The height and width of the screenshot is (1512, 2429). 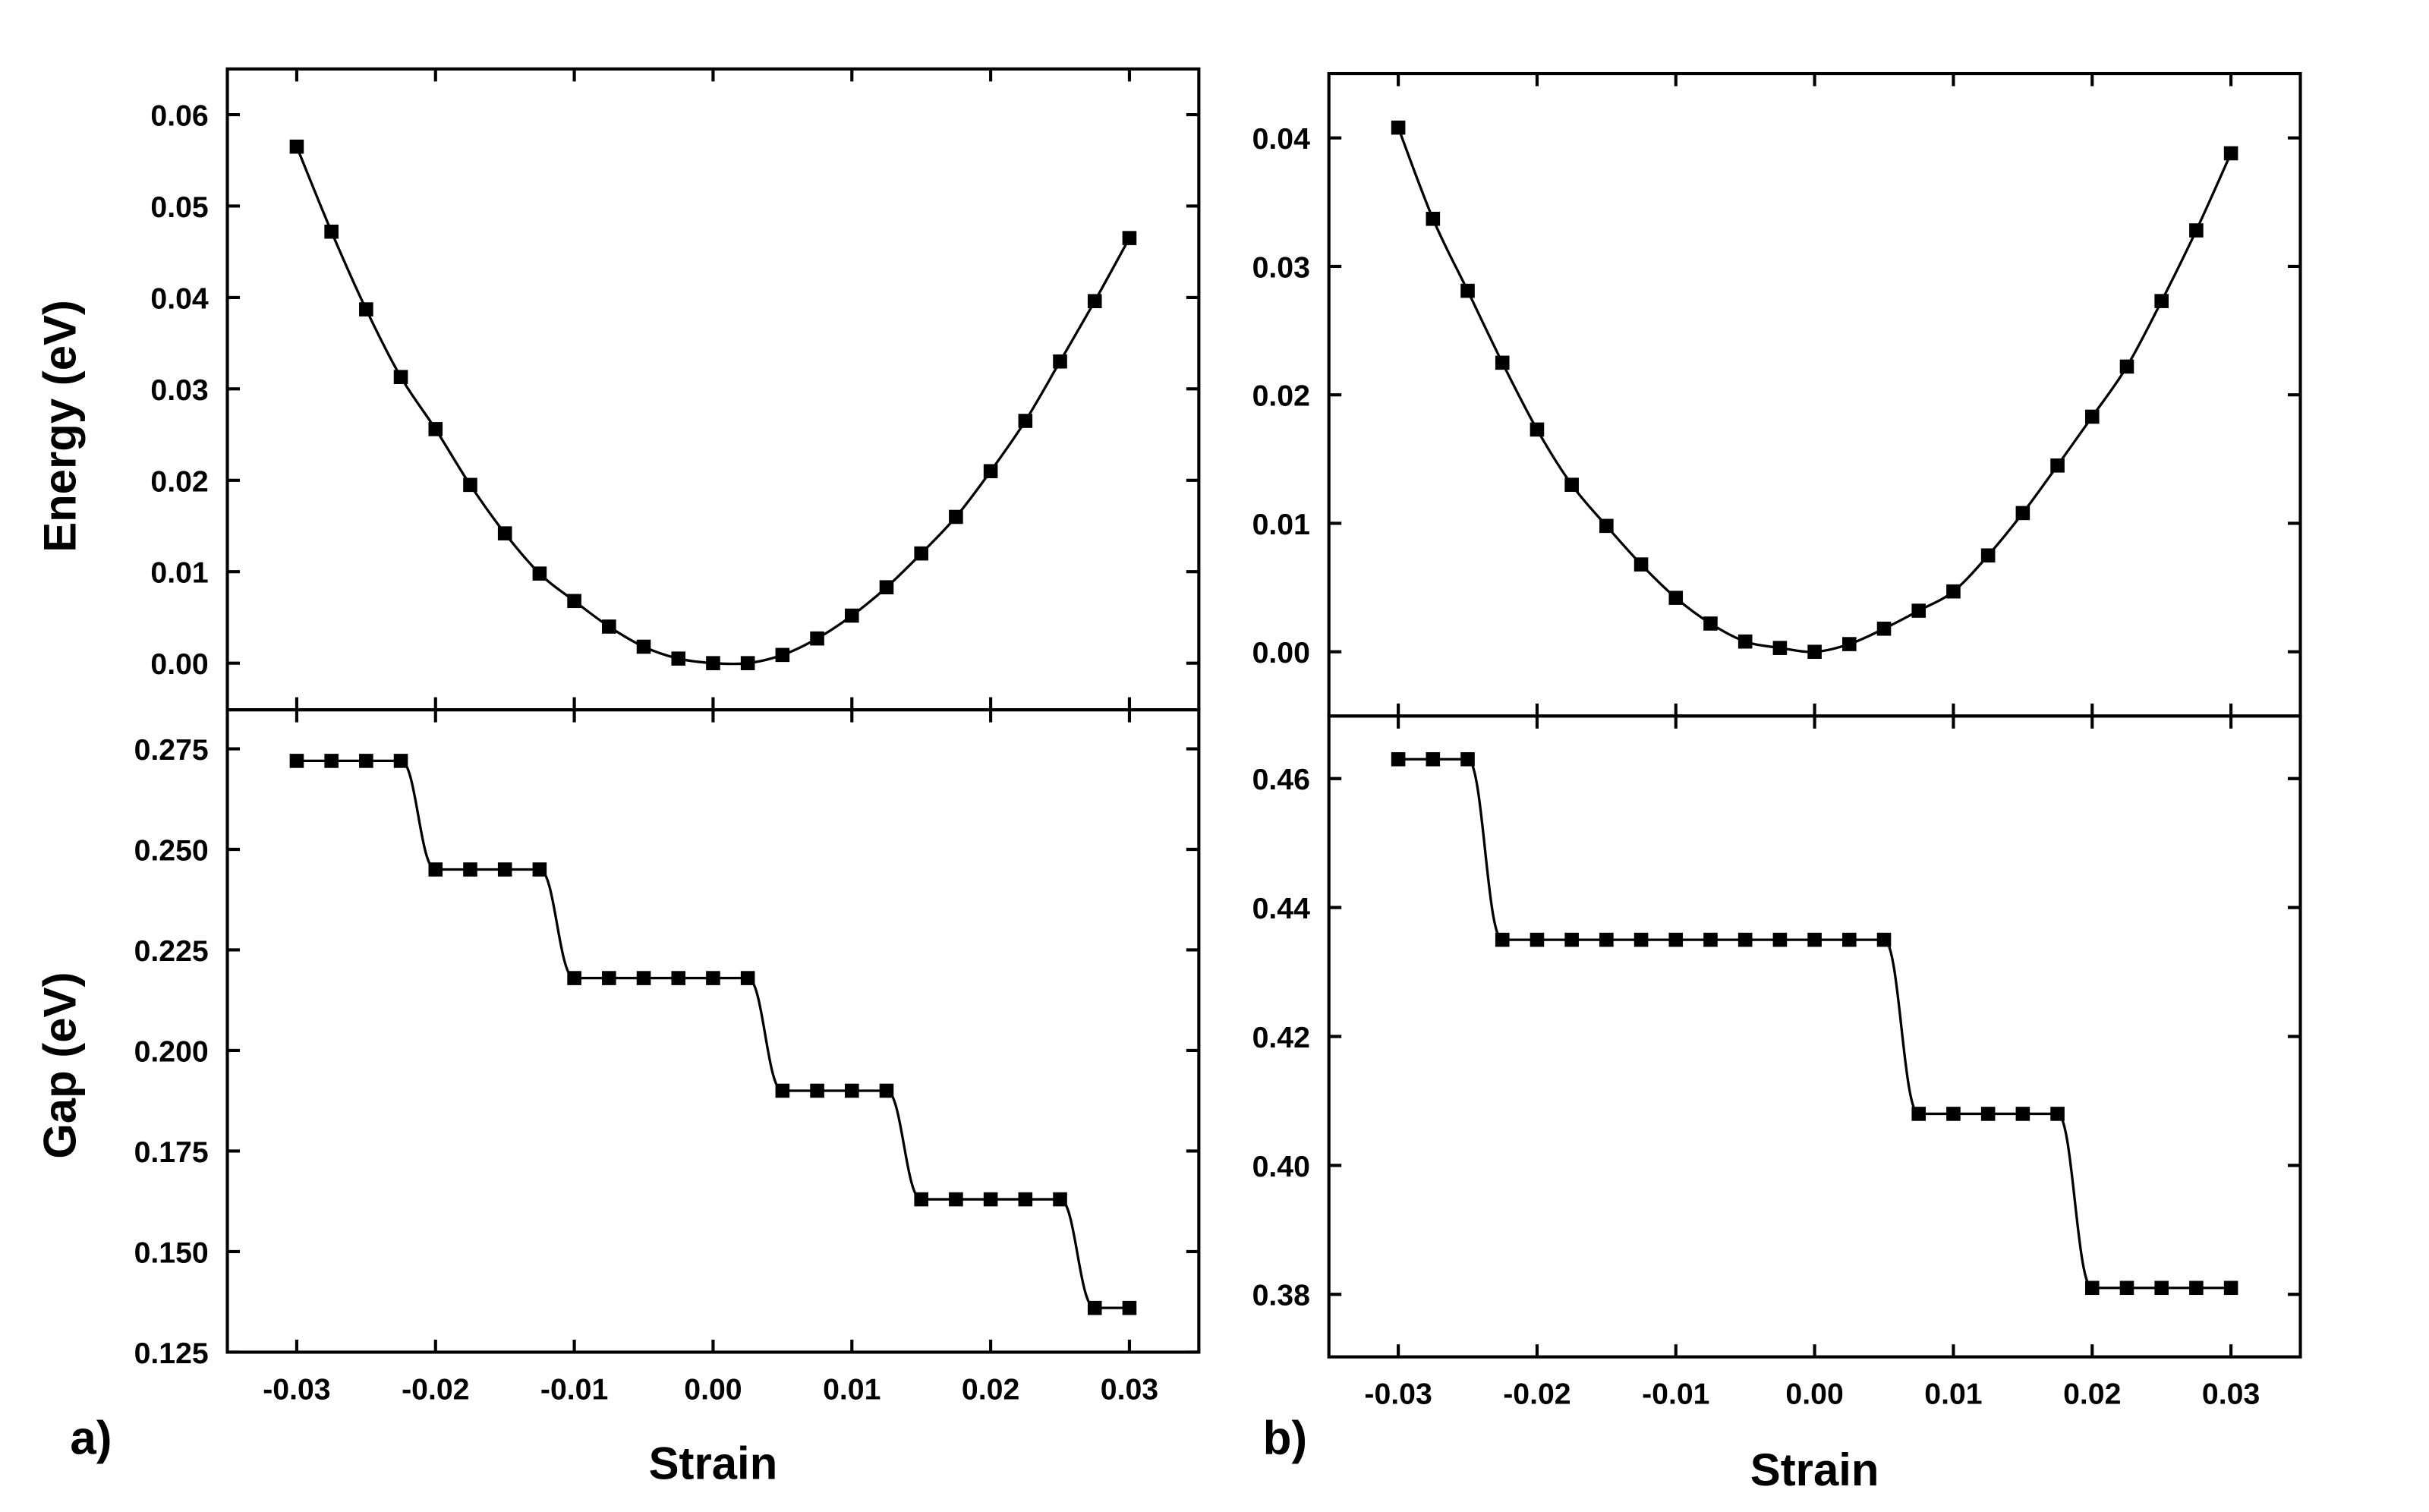 What do you see at coordinates (171, 1152) in the screenshot?
I see `y-tick-label: 0.175` at bounding box center [171, 1152].